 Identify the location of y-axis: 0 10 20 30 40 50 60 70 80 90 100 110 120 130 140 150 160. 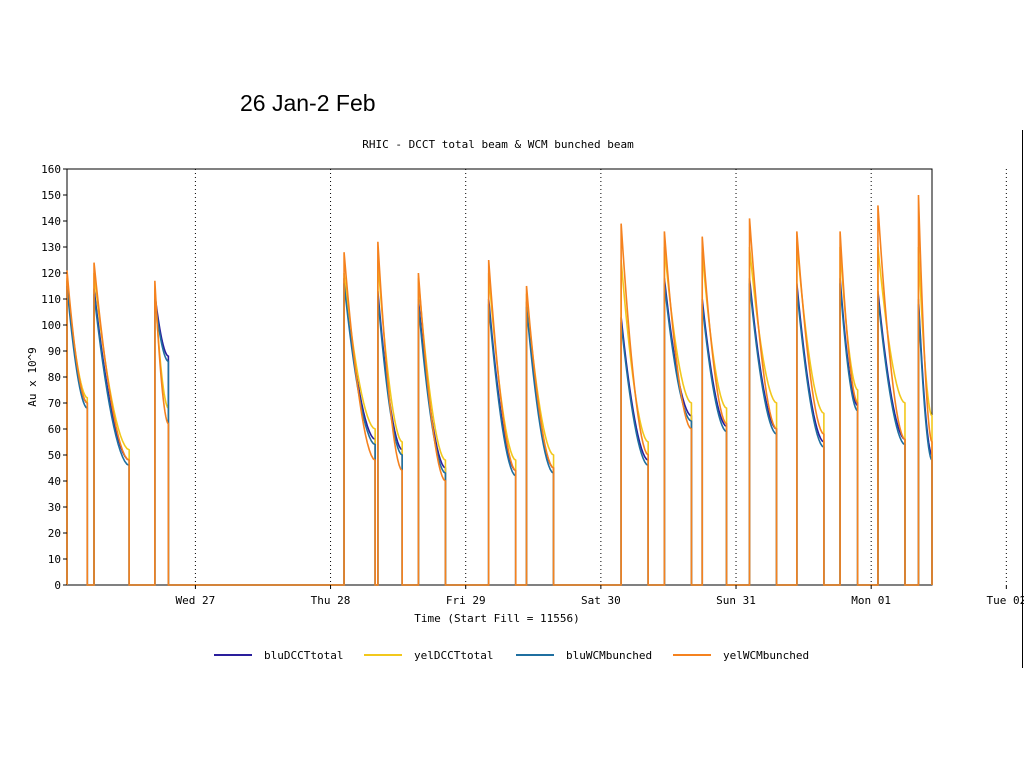
(54, 377).